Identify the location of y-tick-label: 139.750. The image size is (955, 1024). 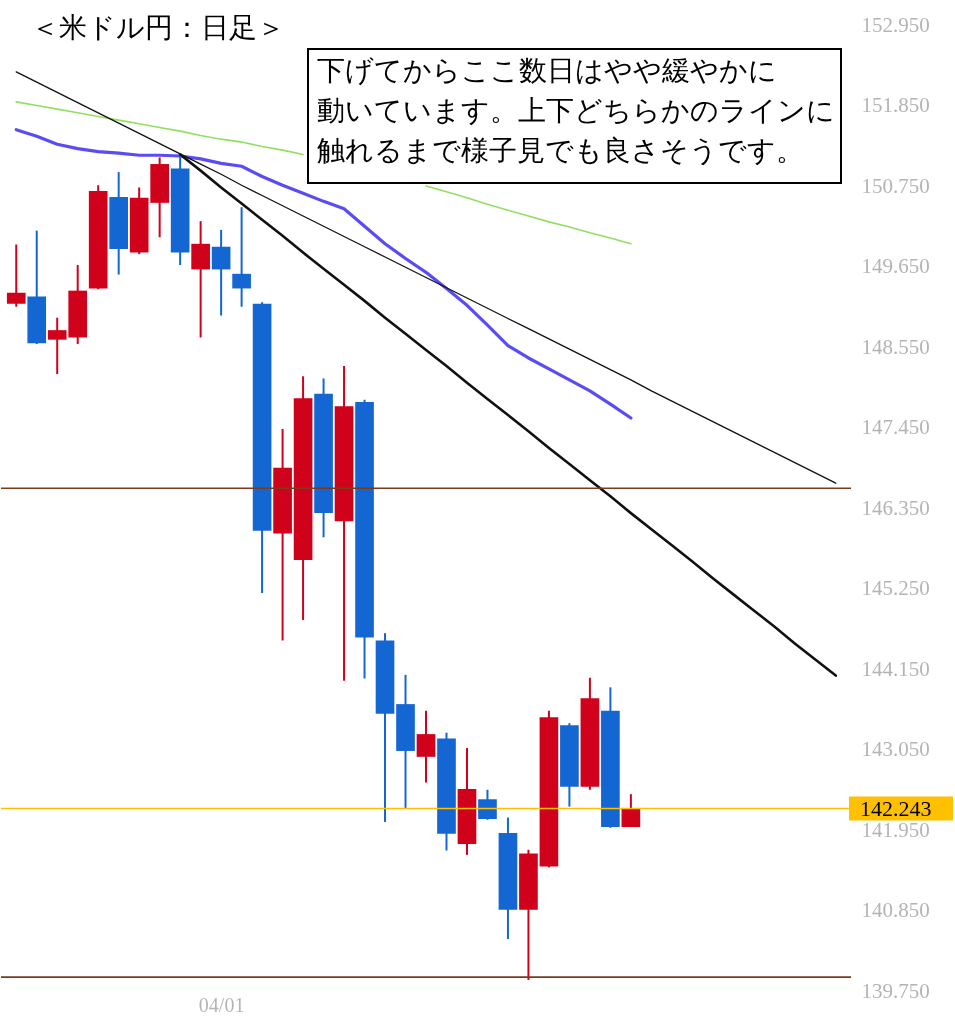
(895, 990).